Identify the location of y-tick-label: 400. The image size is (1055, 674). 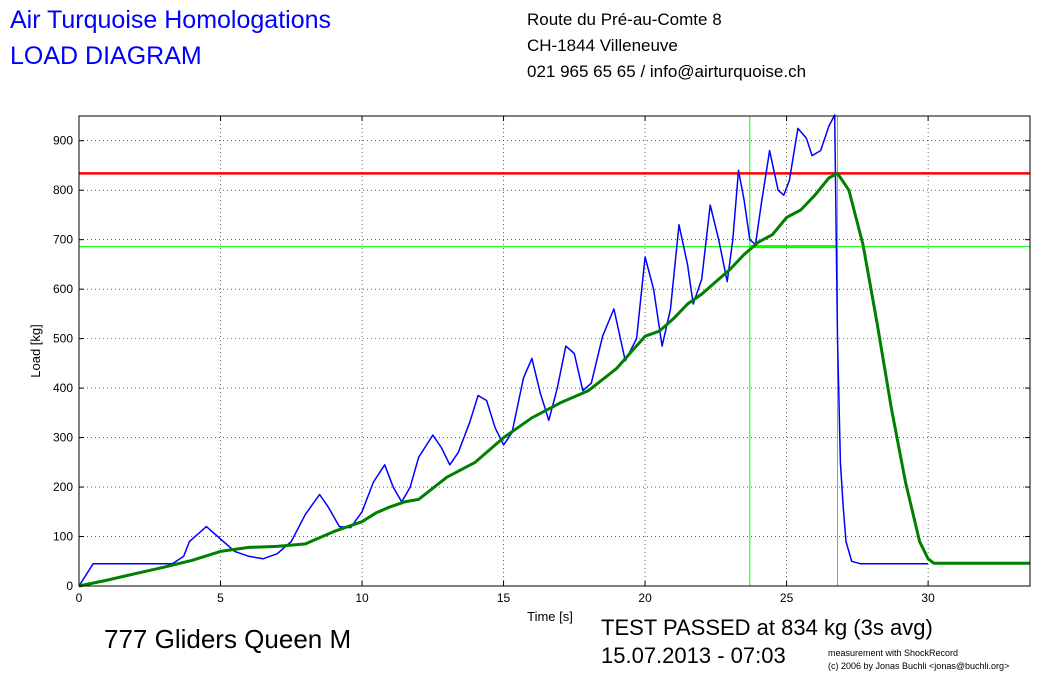
(63, 388).